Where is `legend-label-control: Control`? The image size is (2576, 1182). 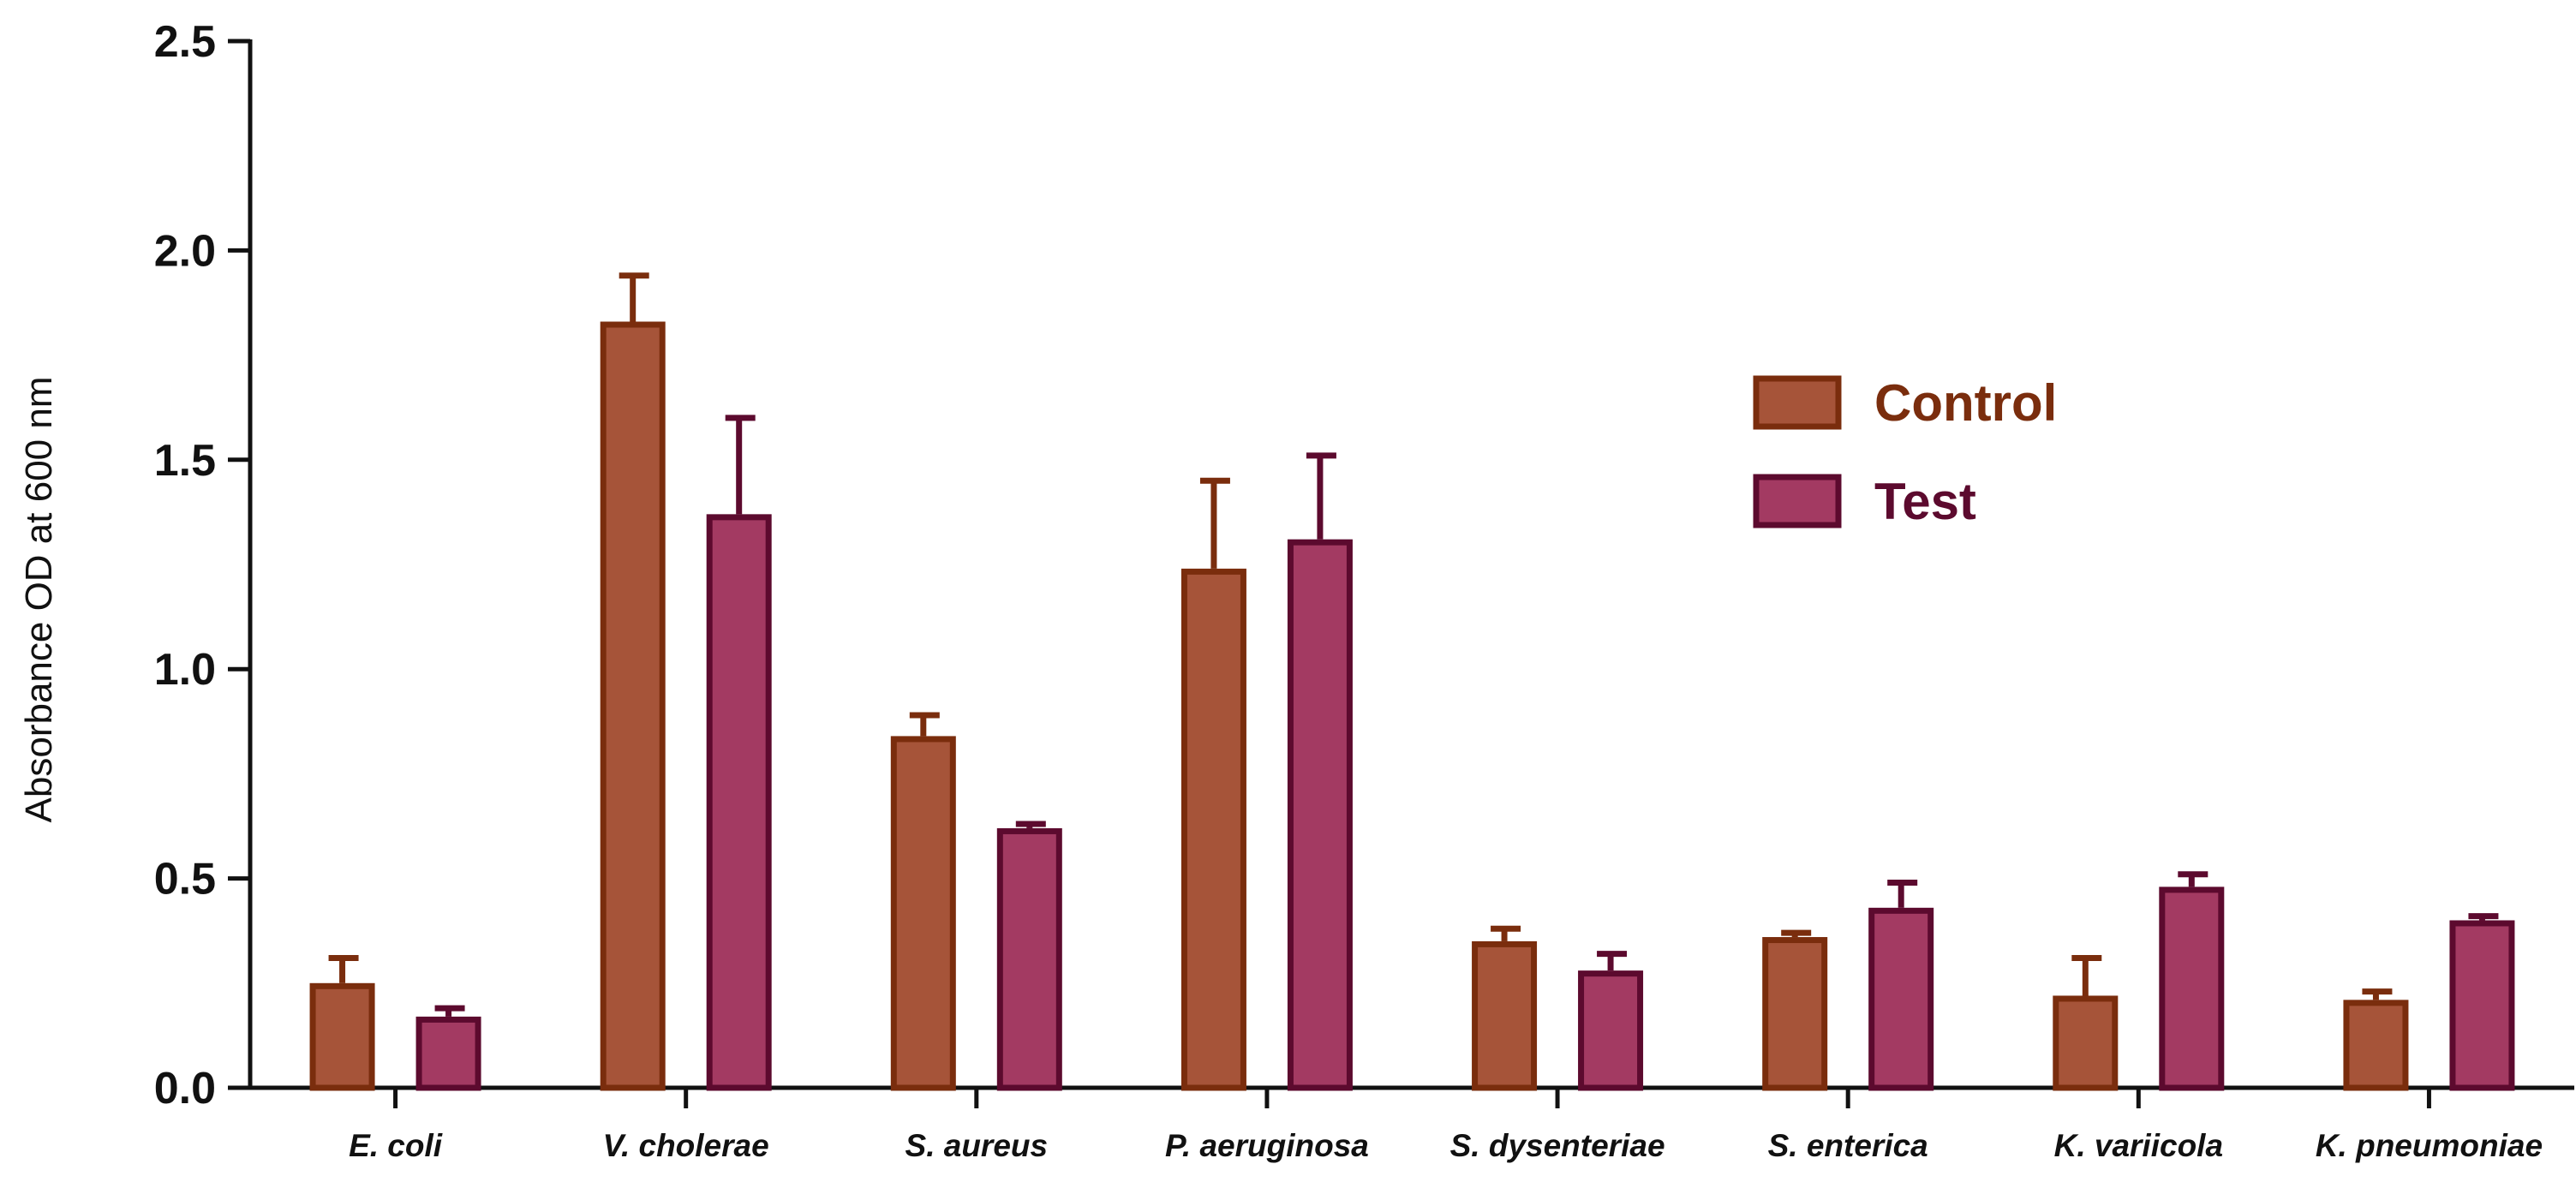 legend-label-control: Control is located at coordinates (1965, 403).